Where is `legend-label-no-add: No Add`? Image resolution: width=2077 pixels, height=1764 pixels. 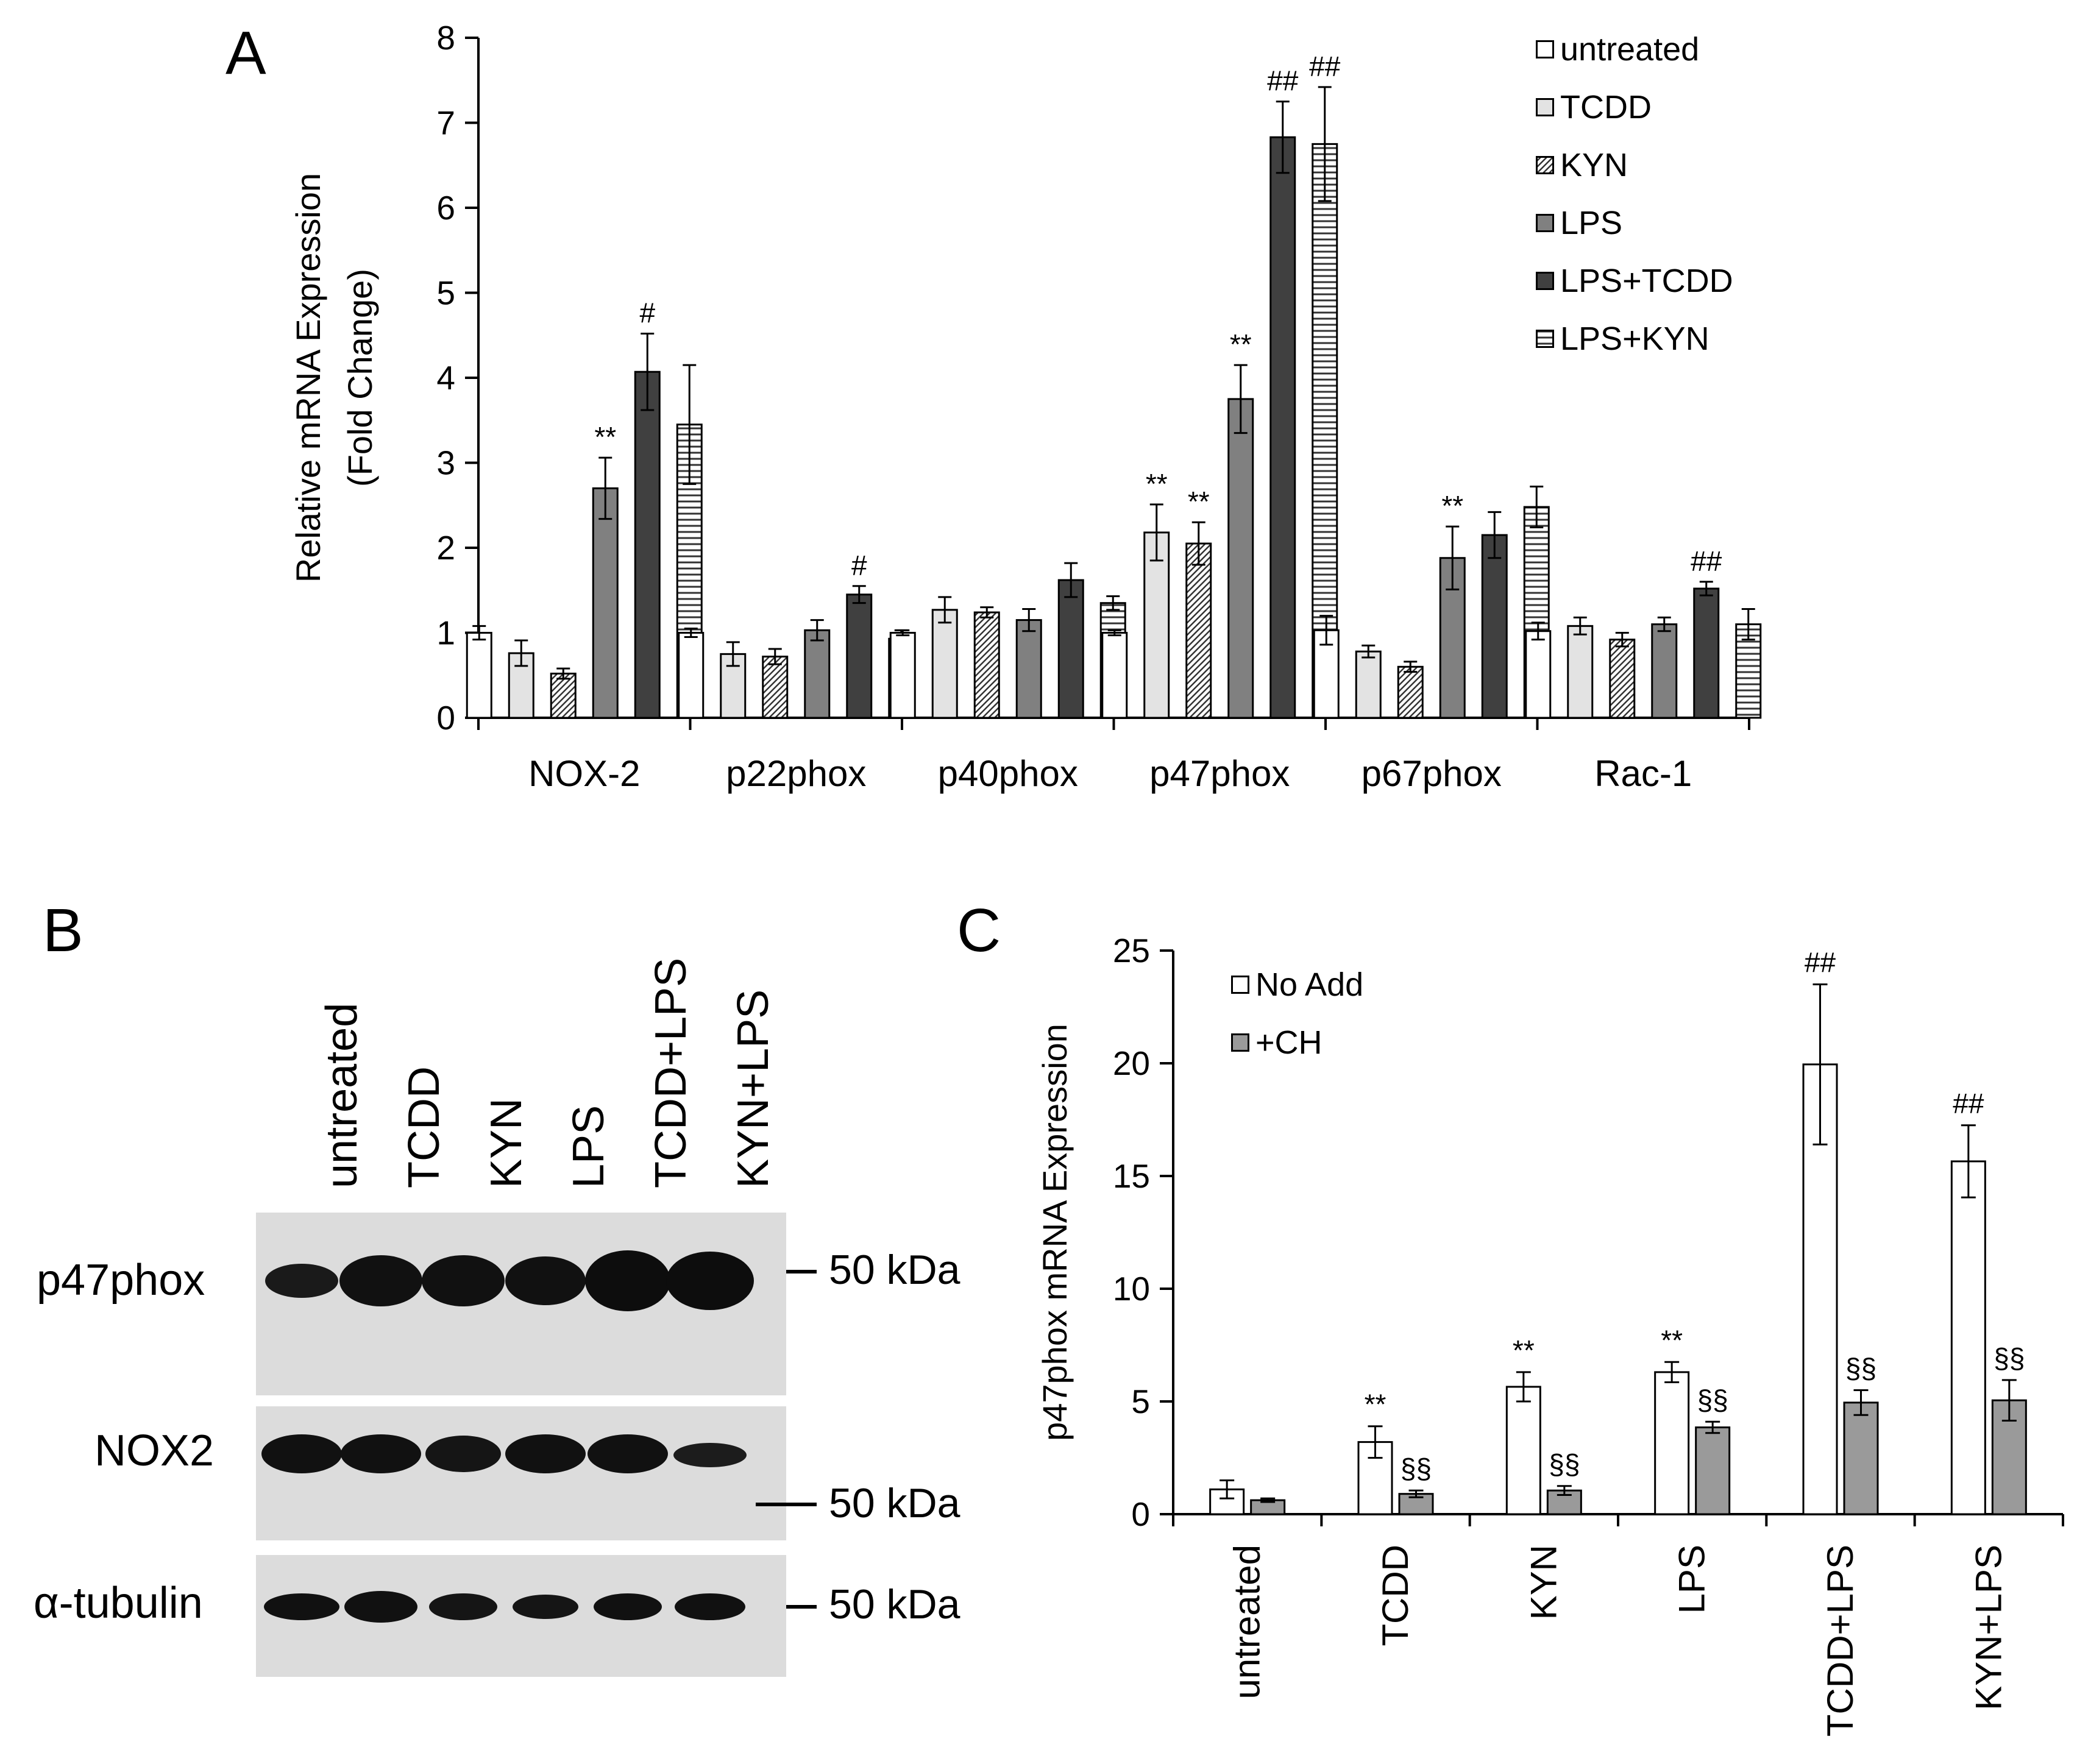 legend-label-no-add: No Add is located at coordinates (1309, 984).